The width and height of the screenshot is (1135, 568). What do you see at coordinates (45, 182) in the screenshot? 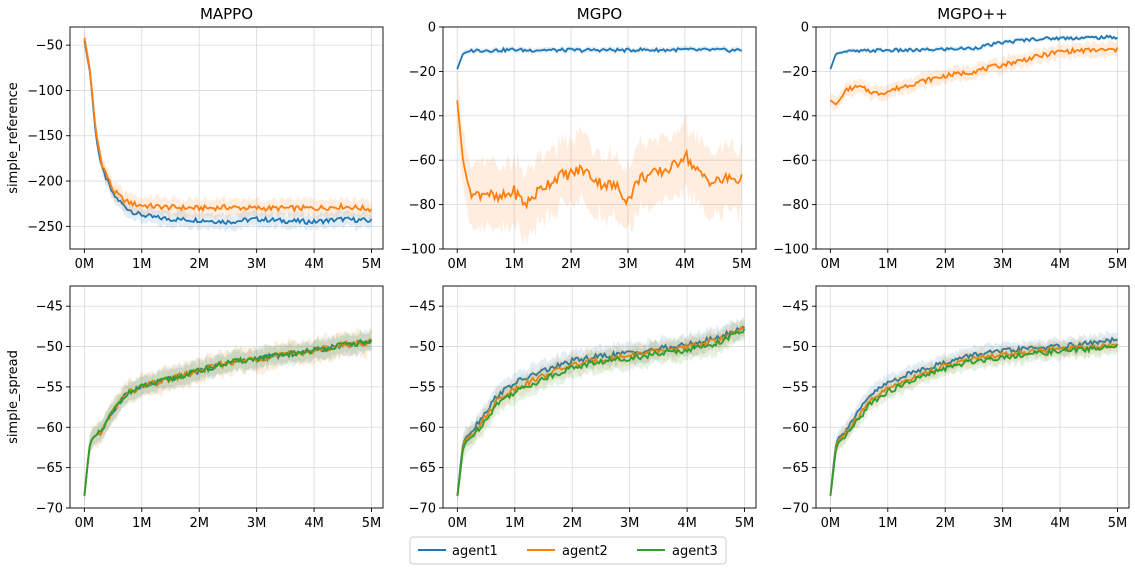
I see `y-tick-label: −200` at bounding box center [45, 182].